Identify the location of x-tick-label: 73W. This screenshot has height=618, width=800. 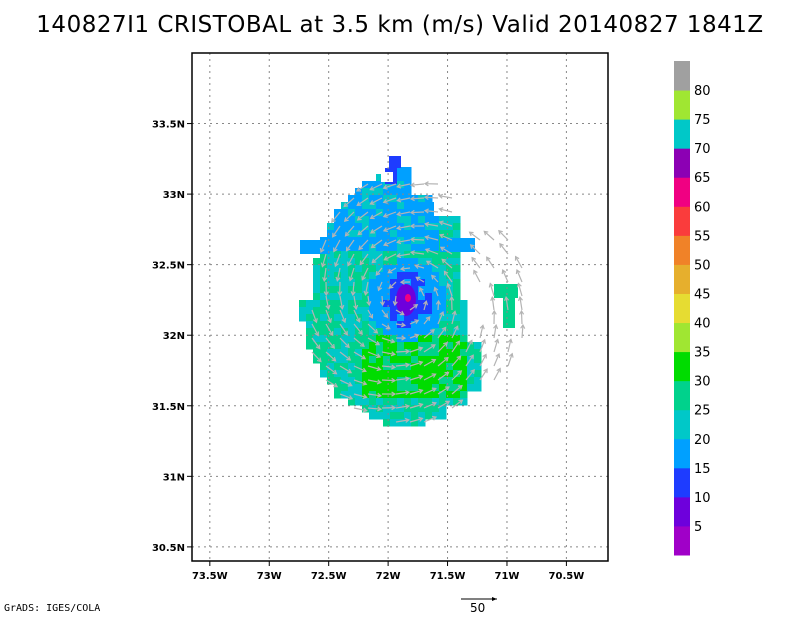
(269, 576).